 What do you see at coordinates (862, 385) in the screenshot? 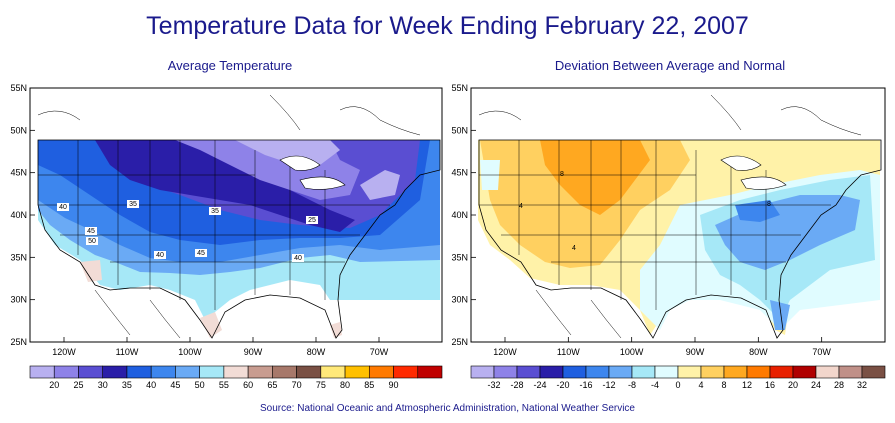
I see `right-legend-label: 32` at bounding box center [862, 385].